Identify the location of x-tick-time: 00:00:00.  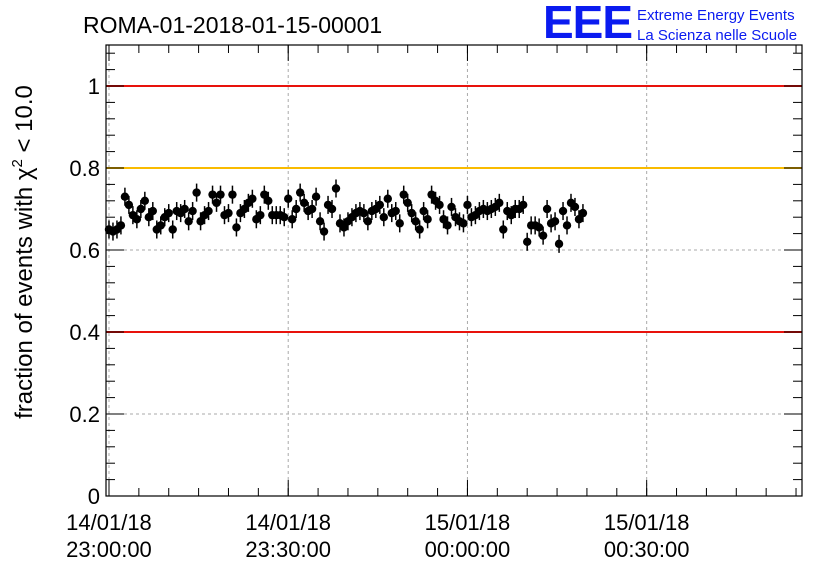
(468, 549).